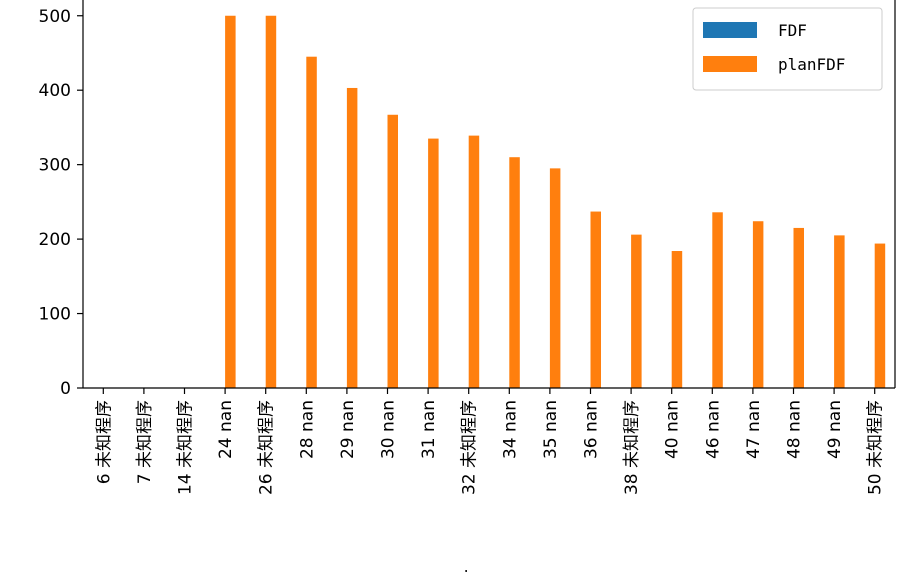  I want to click on x-tick-label: 35 nan, so click(551, 429).